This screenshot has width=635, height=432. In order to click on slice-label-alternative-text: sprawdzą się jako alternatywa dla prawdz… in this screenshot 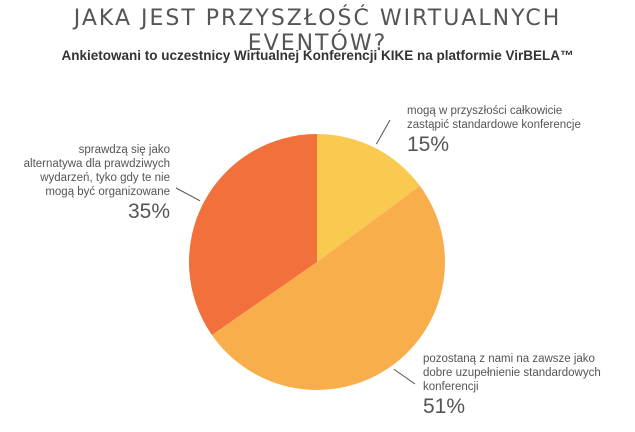, I will do `click(96, 171)`.